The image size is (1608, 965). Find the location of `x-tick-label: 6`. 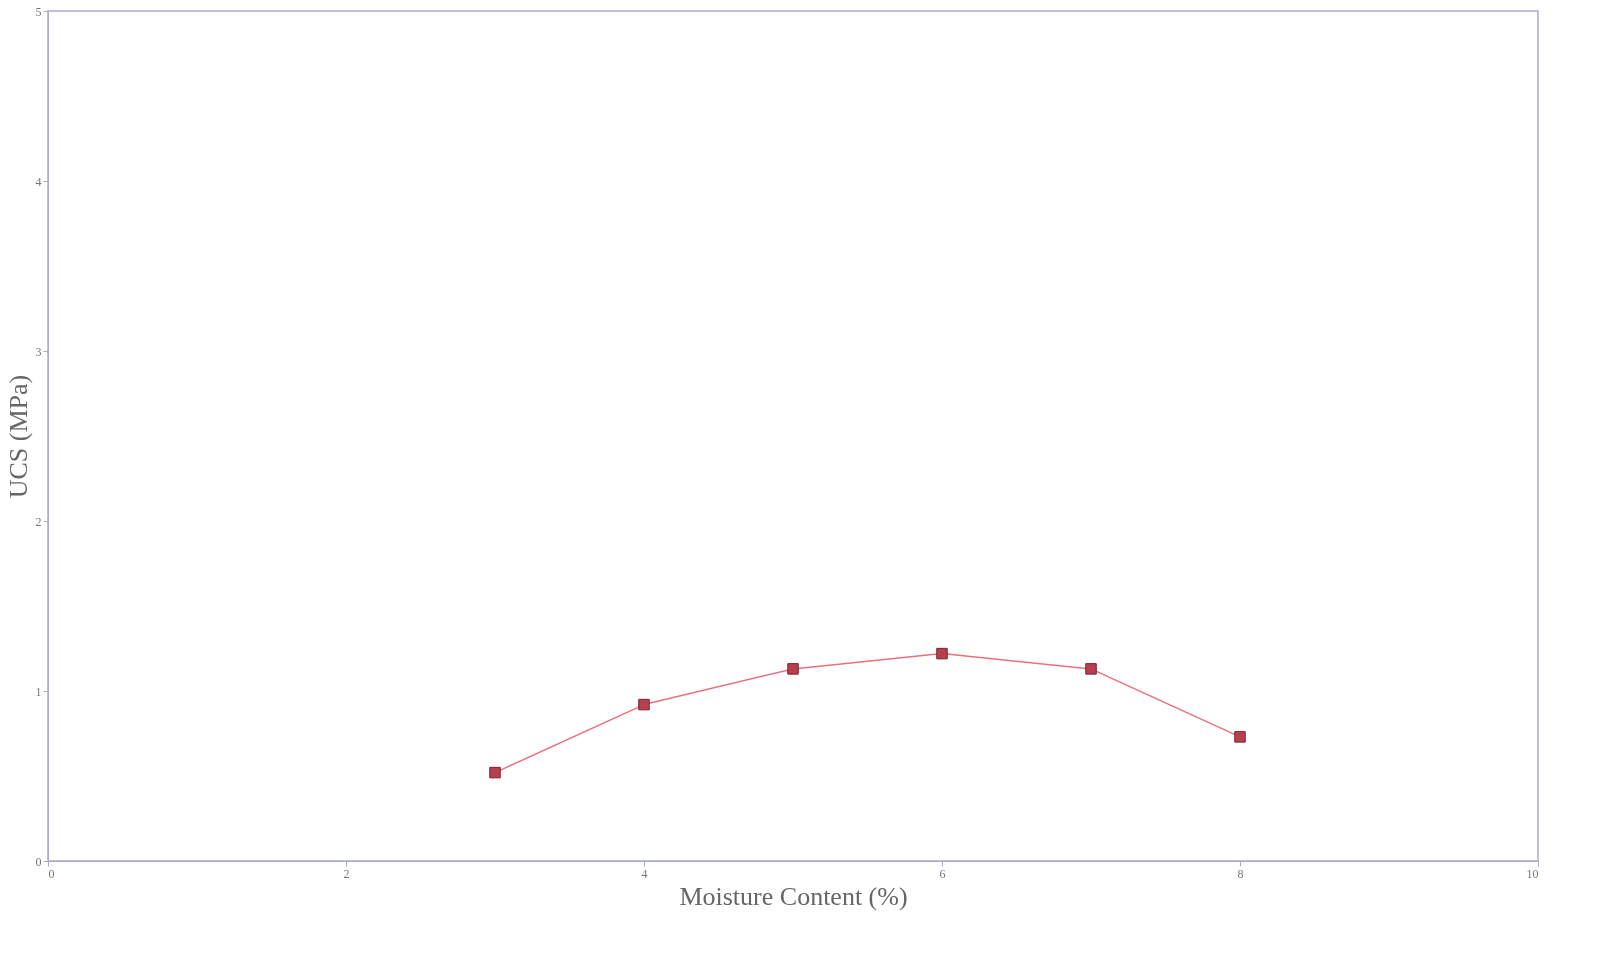

x-tick-label: 6 is located at coordinates (942, 873).